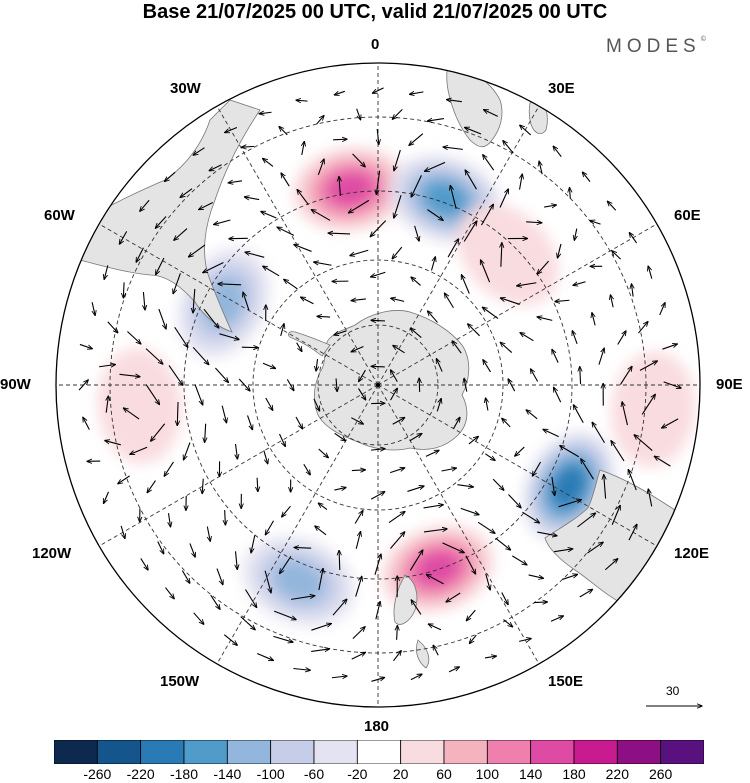  What do you see at coordinates (139, 405) in the screenshot?
I see `positive-anomaly-east-pacific-level` at bounding box center [139, 405].